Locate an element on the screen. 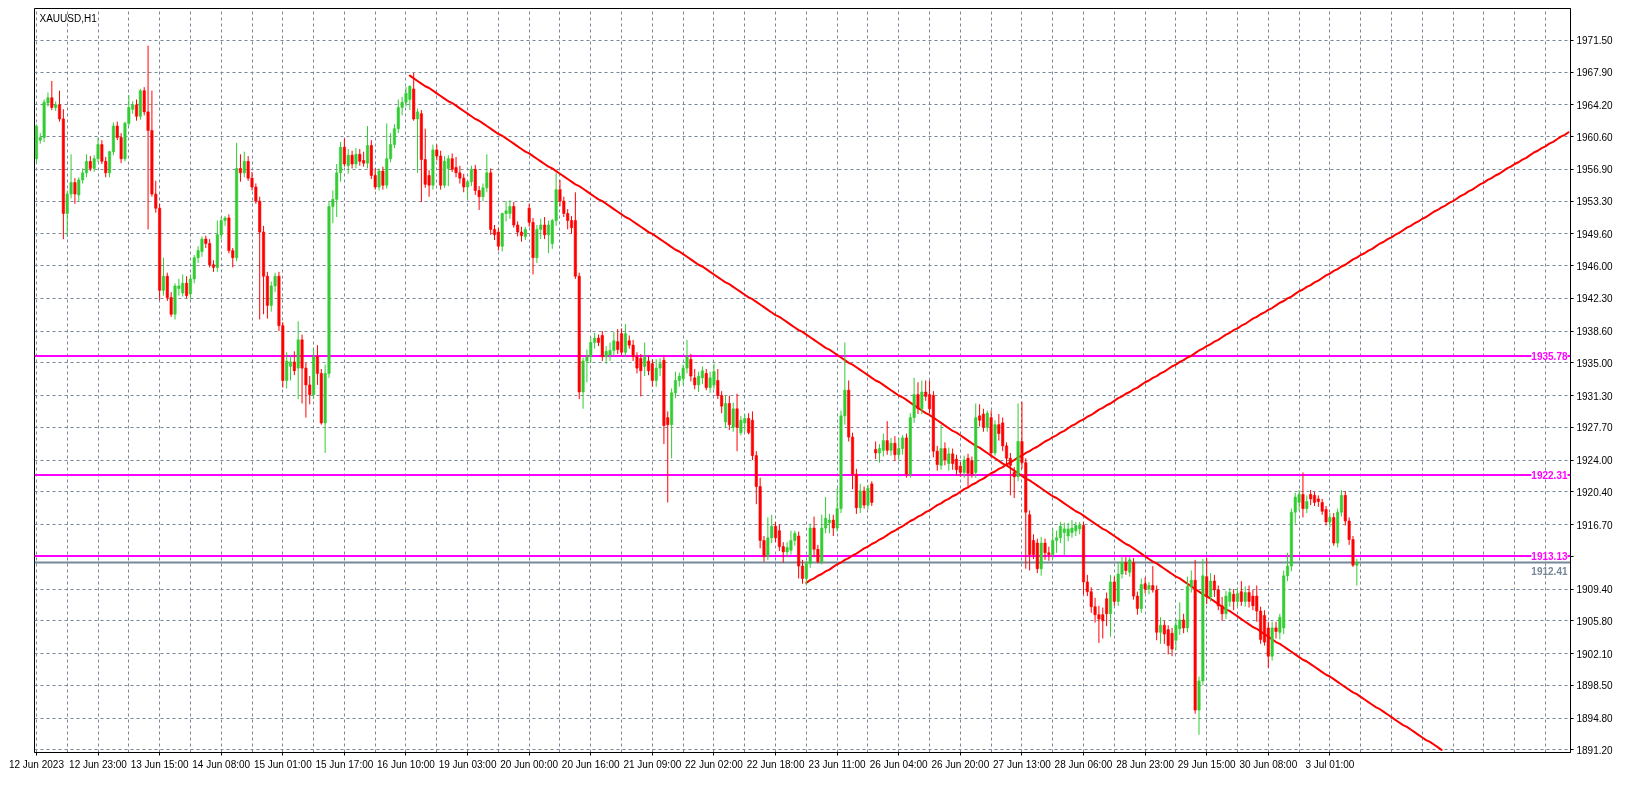 The width and height of the screenshot is (1639, 786). x-tick-label: 27 Jun 13:00 is located at coordinates (1022, 764).